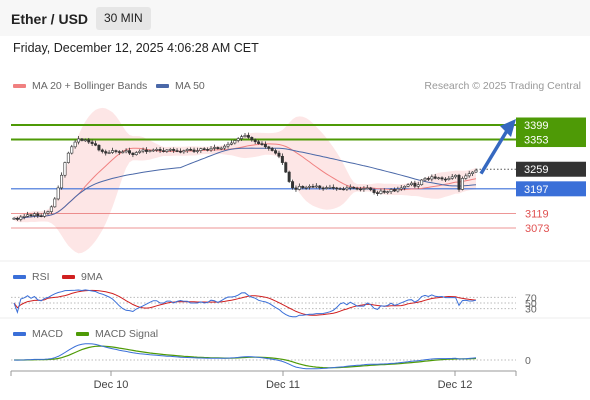 The height and width of the screenshot is (400, 590). I want to click on legend-ma50-label: MA 50, so click(190, 86).